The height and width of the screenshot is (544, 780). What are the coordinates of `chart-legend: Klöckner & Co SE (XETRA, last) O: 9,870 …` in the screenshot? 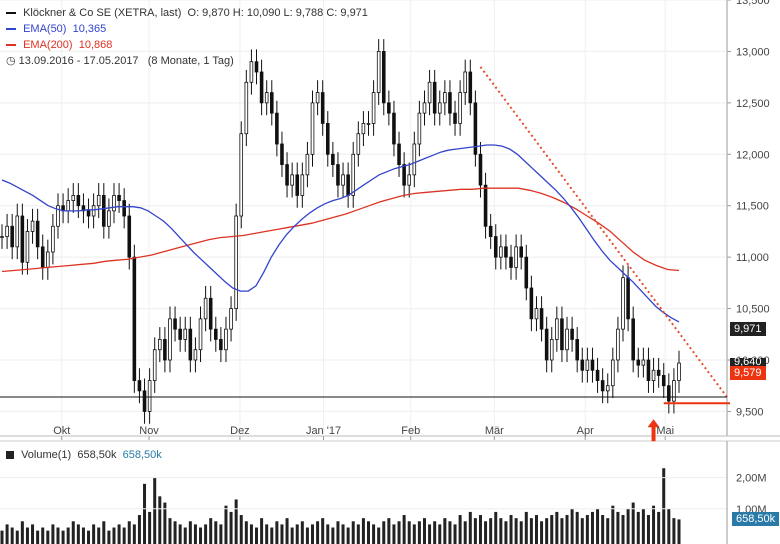 It's located at (187, 37).